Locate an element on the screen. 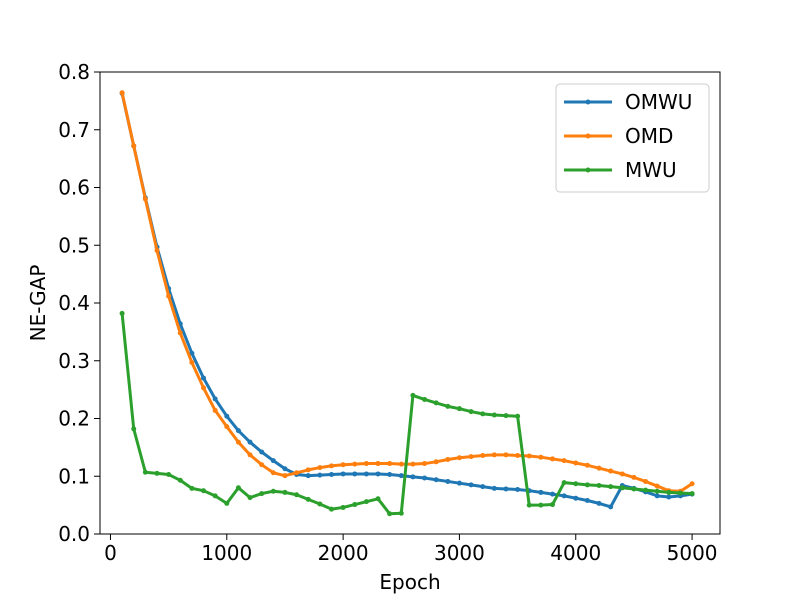 The height and width of the screenshot is (604, 800). legend-marker-omd is located at coordinates (588, 136).